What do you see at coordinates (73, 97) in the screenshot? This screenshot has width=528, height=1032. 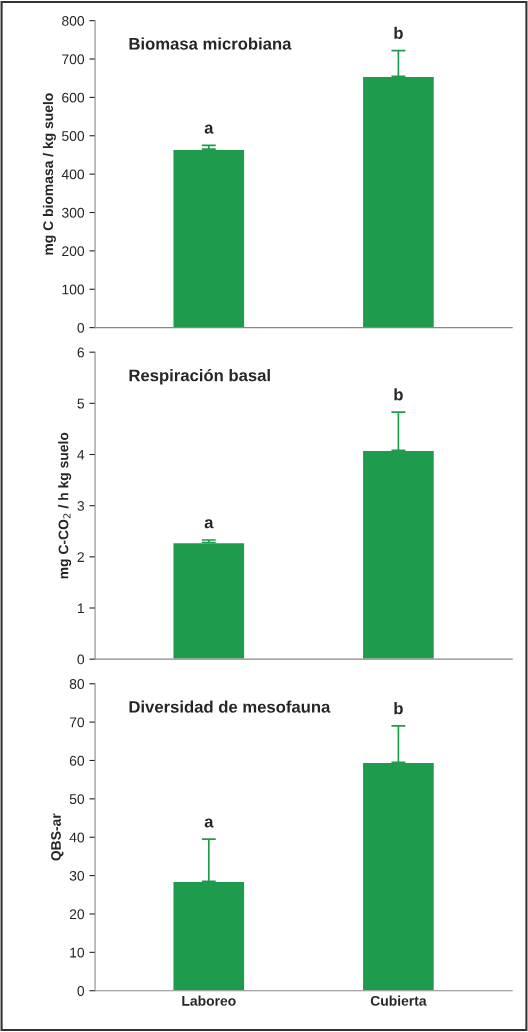 I see `y-tick-label: 600` at bounding box center [73, 97].